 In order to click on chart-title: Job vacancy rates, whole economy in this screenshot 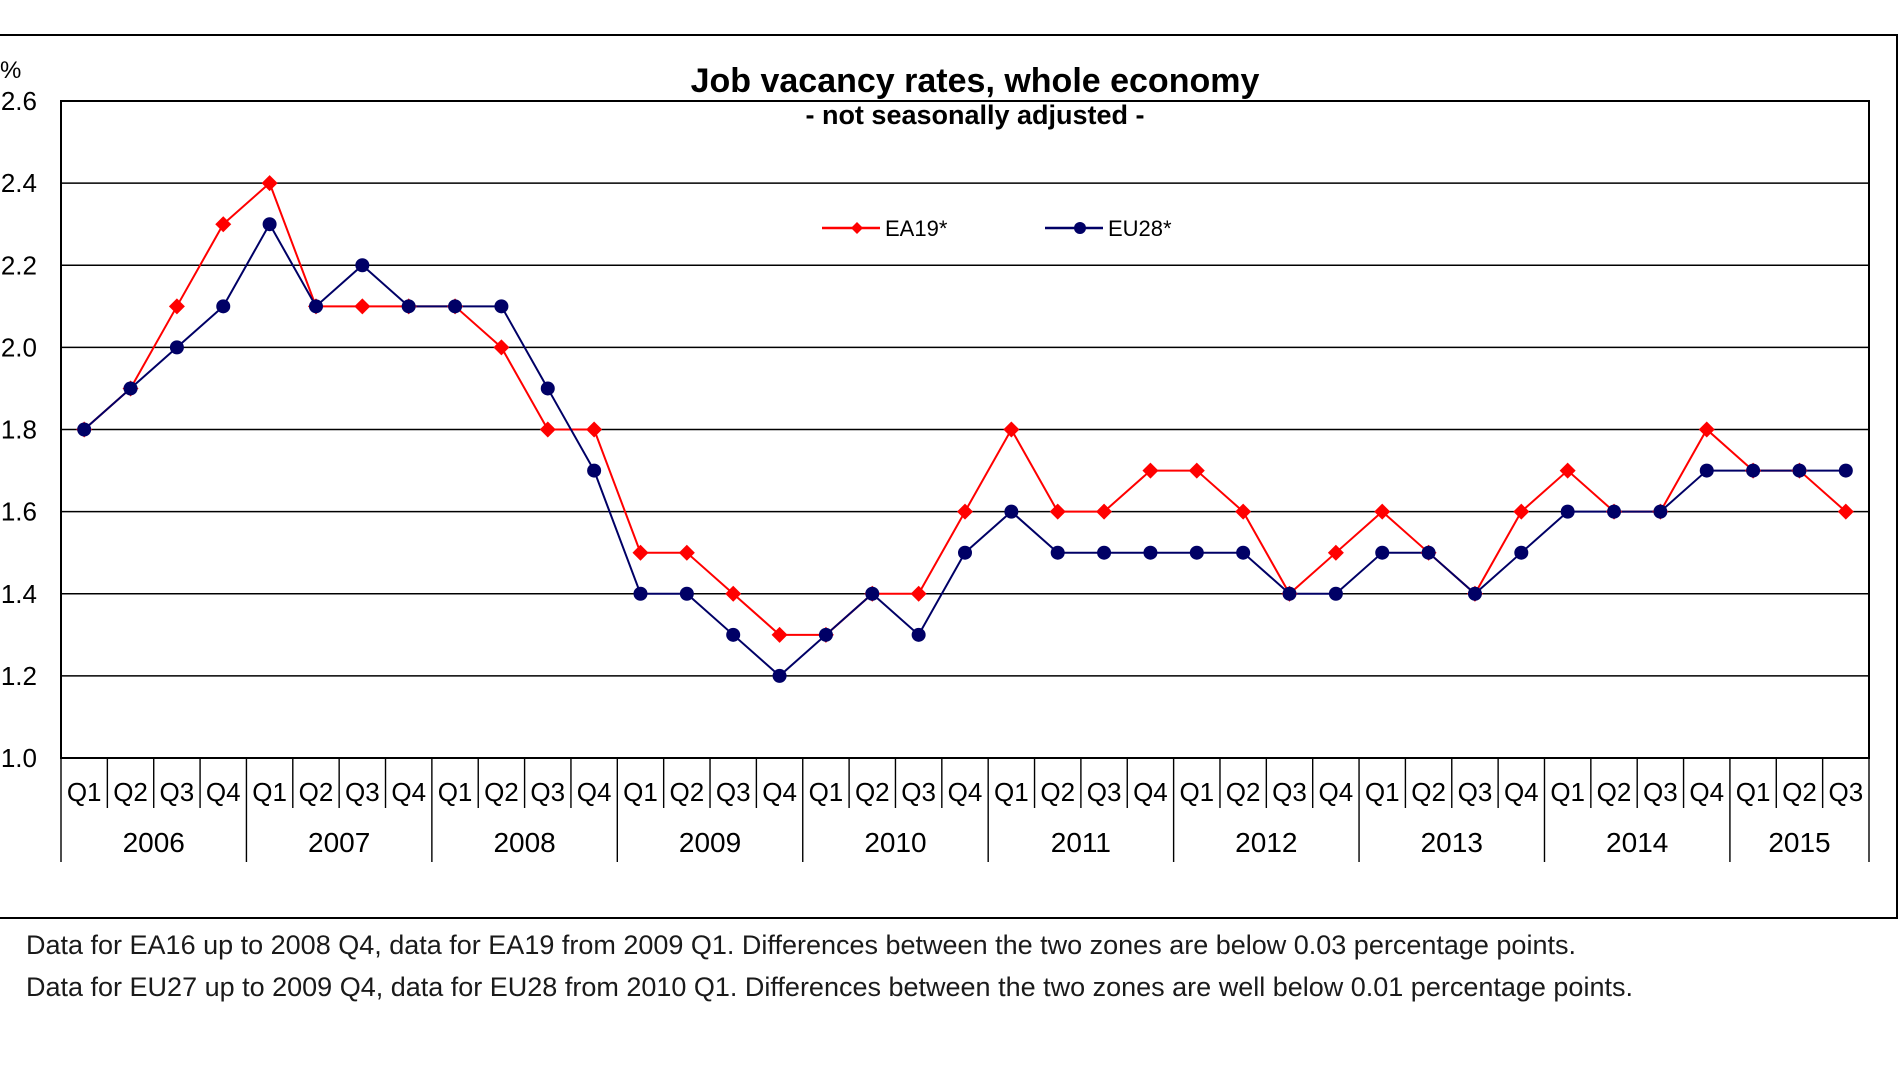, I will do `click(975, 81)`.